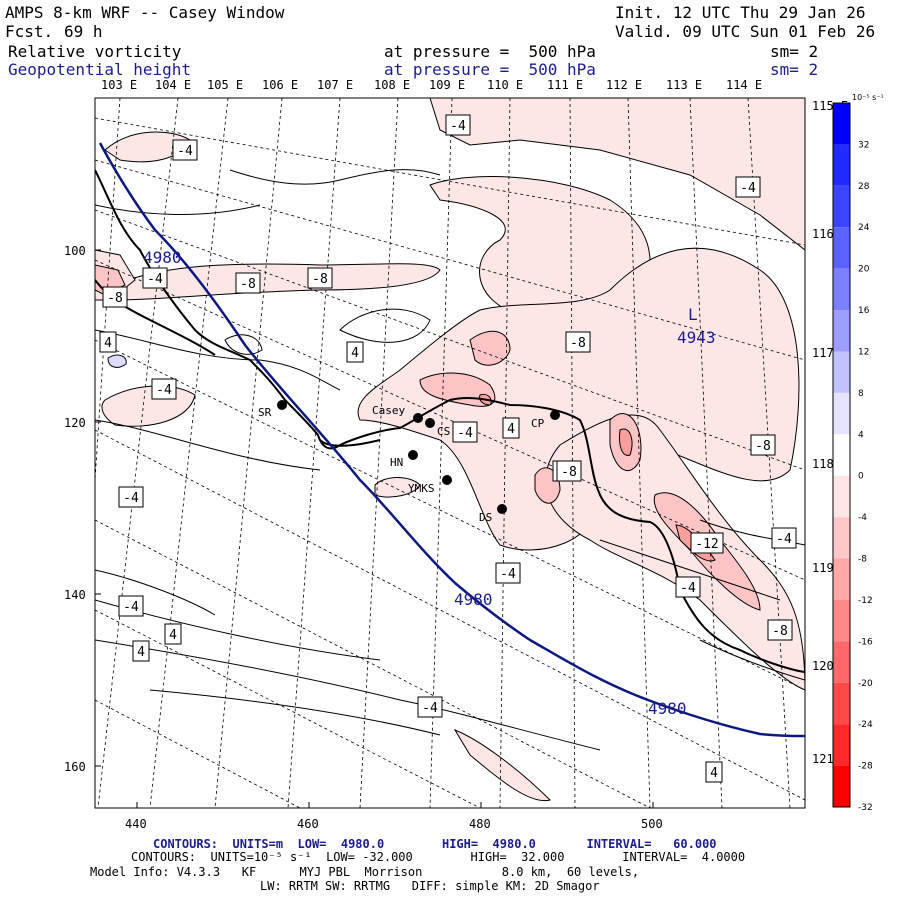 This screenshot has width=900, height=900. I want to click on station-label: CP, so click(538, 423).